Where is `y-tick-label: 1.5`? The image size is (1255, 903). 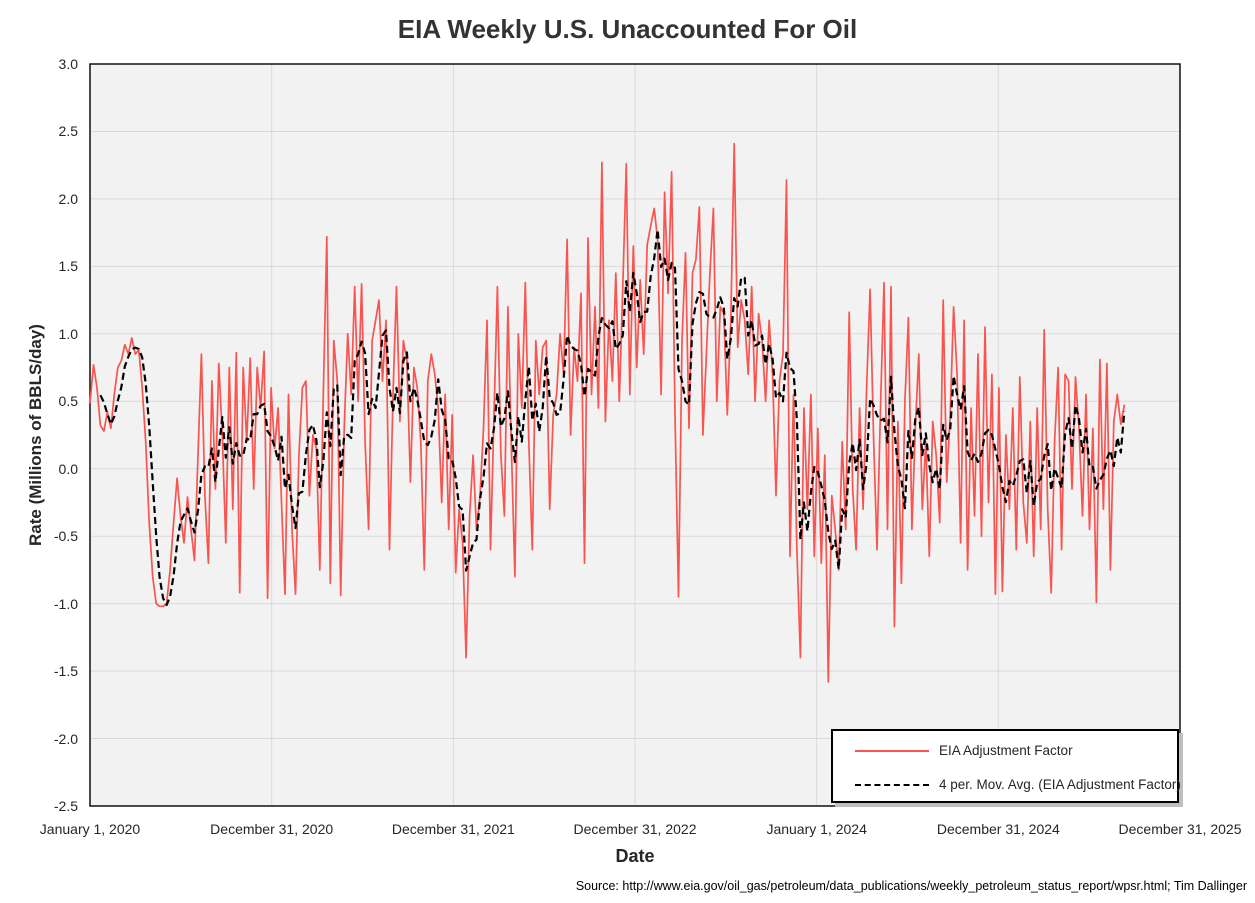 y-tick-label: 1.5 is located at coordinates (68, 266).